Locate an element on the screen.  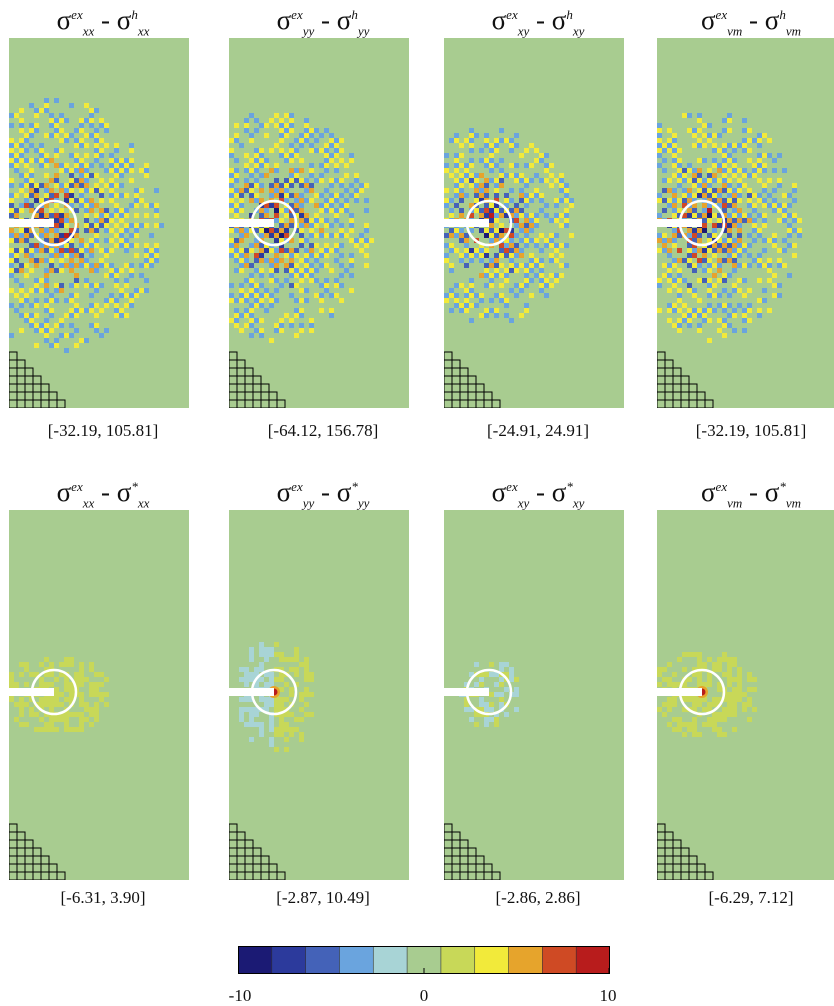
value-range: [-6.29, 7.12] is located at coordinates (751, 897).